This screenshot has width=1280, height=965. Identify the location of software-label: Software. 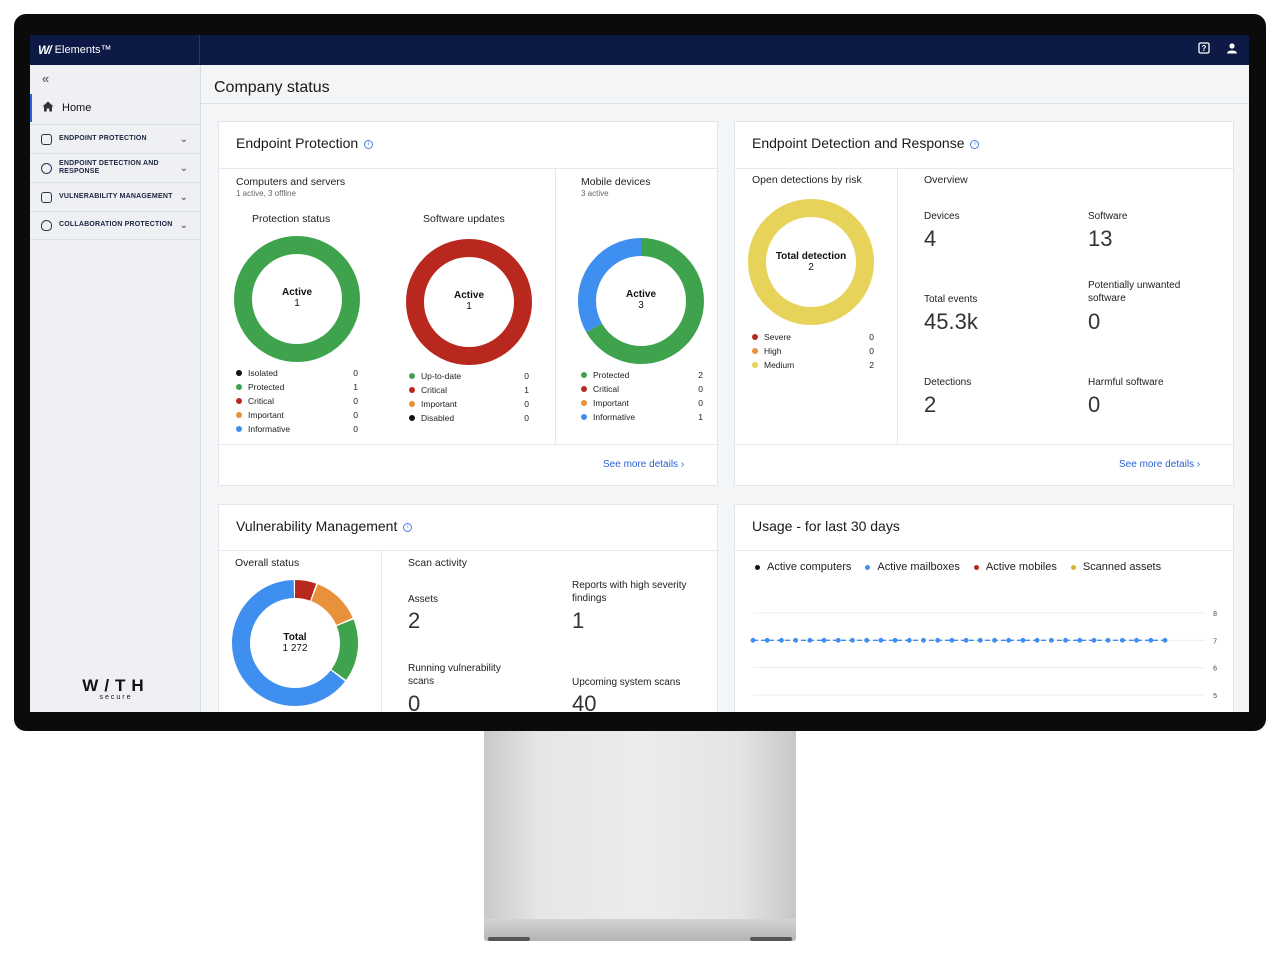
(1108, 216).